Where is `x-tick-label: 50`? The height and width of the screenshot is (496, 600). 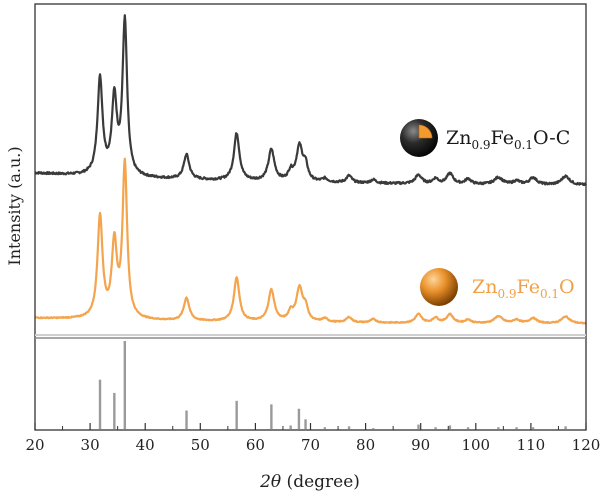
x-tick-label: 50 is located at coordinates (200, 445).